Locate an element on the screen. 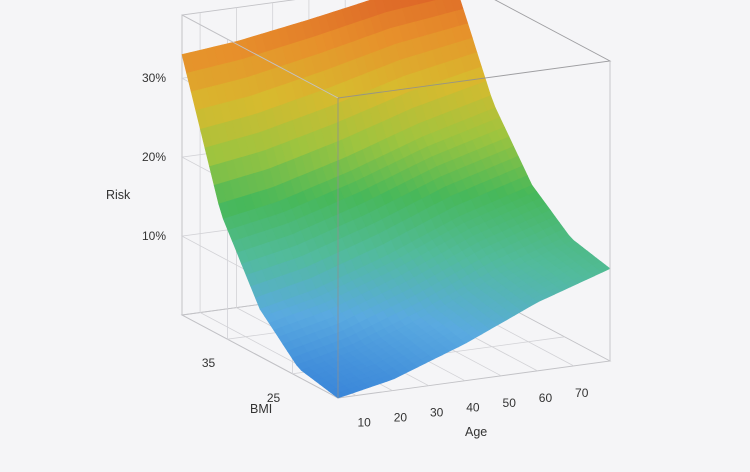  y-tick-label: 25 is located at coordinates (274, 398).